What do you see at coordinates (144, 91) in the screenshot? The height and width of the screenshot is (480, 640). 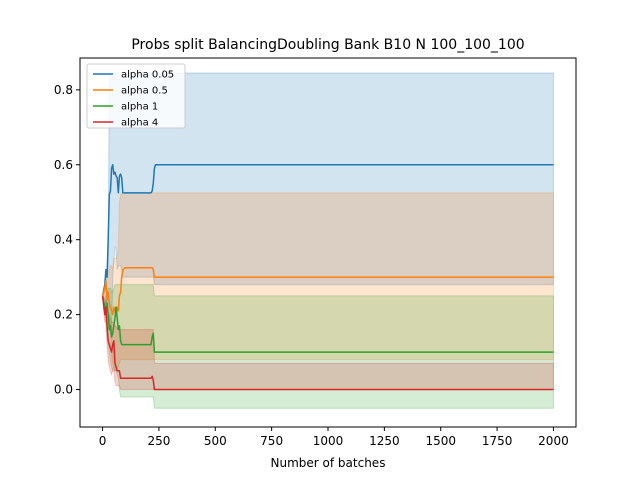 I see `legend-label-alpha-0-5: alpha 0.5` at bounding box center [144, 91].